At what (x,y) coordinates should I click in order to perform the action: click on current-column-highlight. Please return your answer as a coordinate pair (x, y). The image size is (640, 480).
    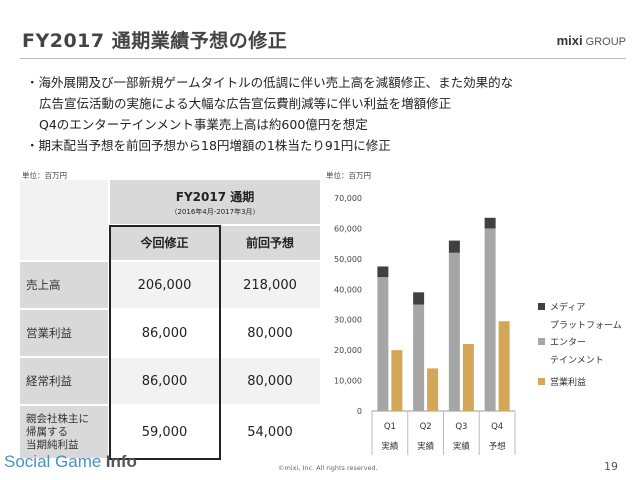
    Looking at the image, I should click on (165, 342).